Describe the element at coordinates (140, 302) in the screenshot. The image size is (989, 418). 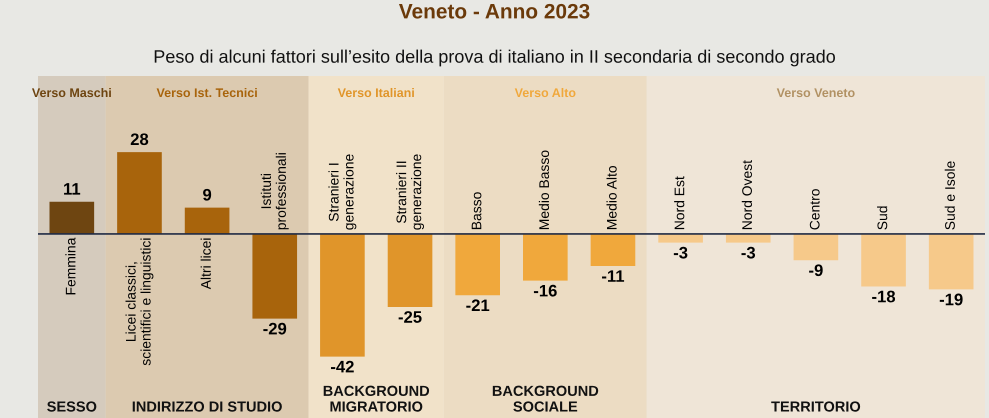
I see `x-tick-label: Licei classici, scientifici e linguistici` at that location.